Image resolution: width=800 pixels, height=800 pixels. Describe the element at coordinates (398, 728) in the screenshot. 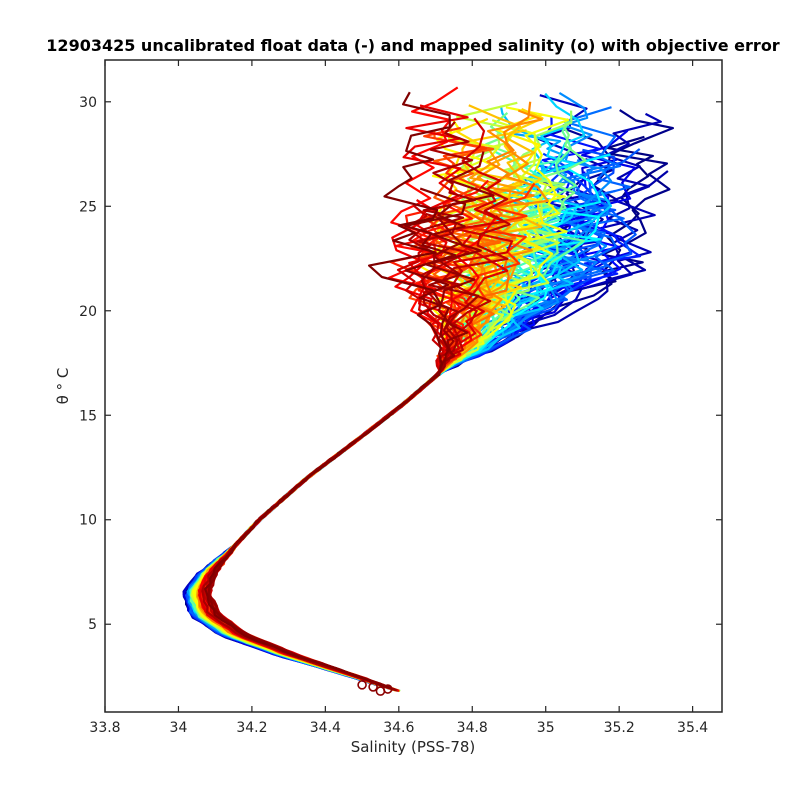

I see `x-tick-label: 34.6` at that location.